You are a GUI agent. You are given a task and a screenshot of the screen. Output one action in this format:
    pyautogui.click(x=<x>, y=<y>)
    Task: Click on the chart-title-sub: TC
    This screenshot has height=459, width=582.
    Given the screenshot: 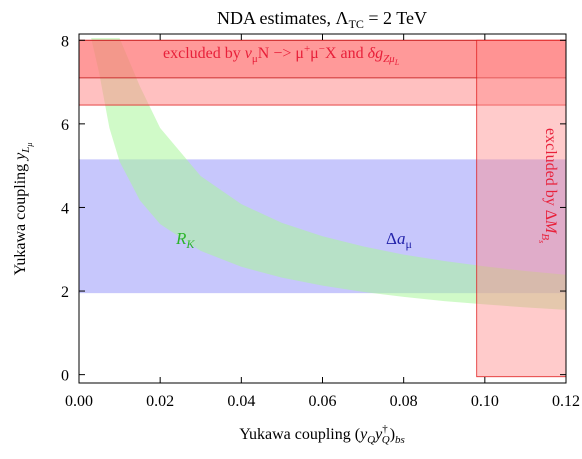 What is the action you would take?
    pyautogui.click(x=356, y=24)
    